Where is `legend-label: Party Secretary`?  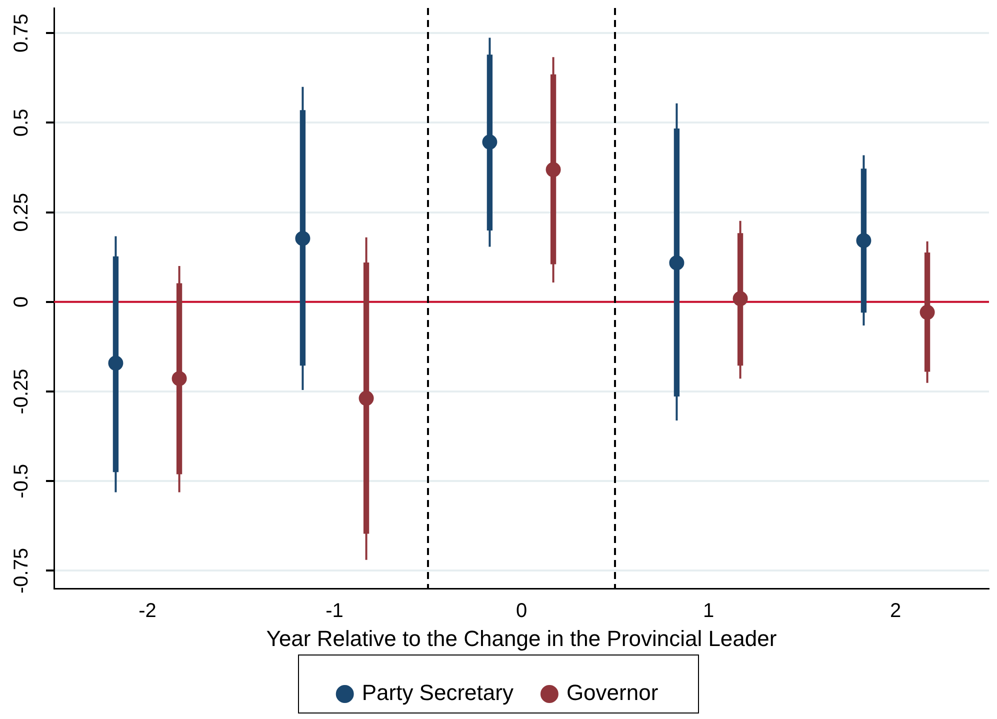 legend-label: Party Secretary is located at coordinates (438, 693).